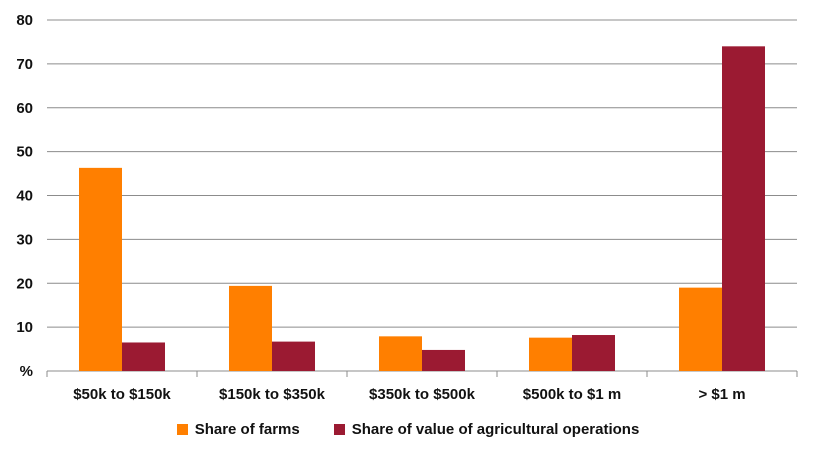 The width and height of the screenshot is (816, 459). Describe the element at coordinates (24, 152) in the screenshot. I see `y-tick-label: 50` at that location.